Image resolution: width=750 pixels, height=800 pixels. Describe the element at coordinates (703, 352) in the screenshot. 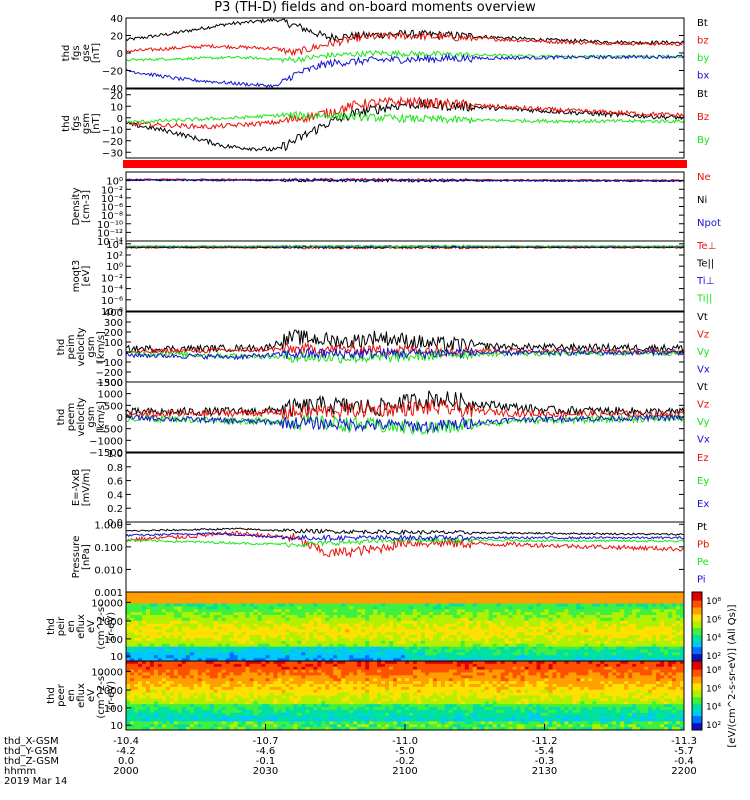

I see `legend-peim-velocity: Vy` at that location.